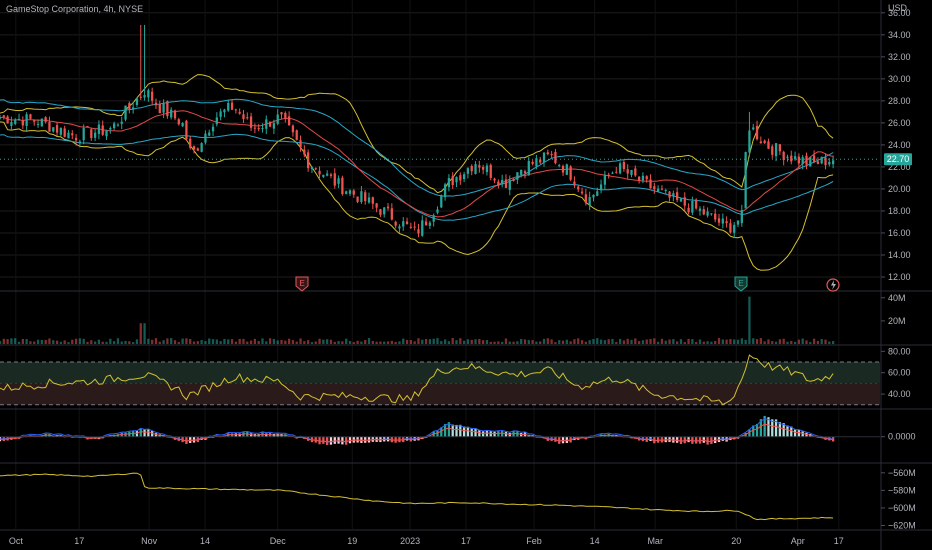 This screenshot has height=550, width=932. I want to click on y-tick-label: 16.00, so click(899, 233).